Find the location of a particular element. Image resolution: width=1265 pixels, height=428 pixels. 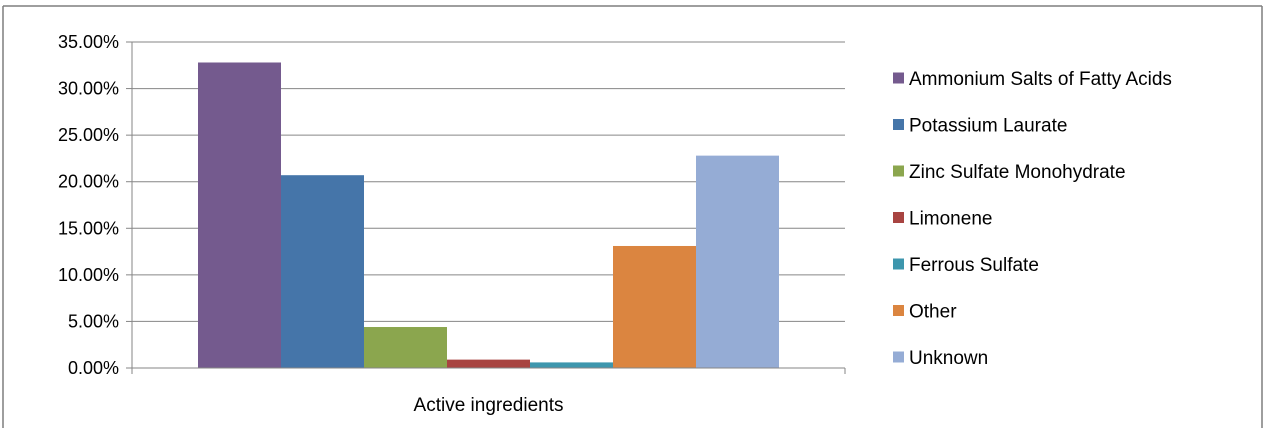

legend-swatch-other is located at coordinates (898, 310).